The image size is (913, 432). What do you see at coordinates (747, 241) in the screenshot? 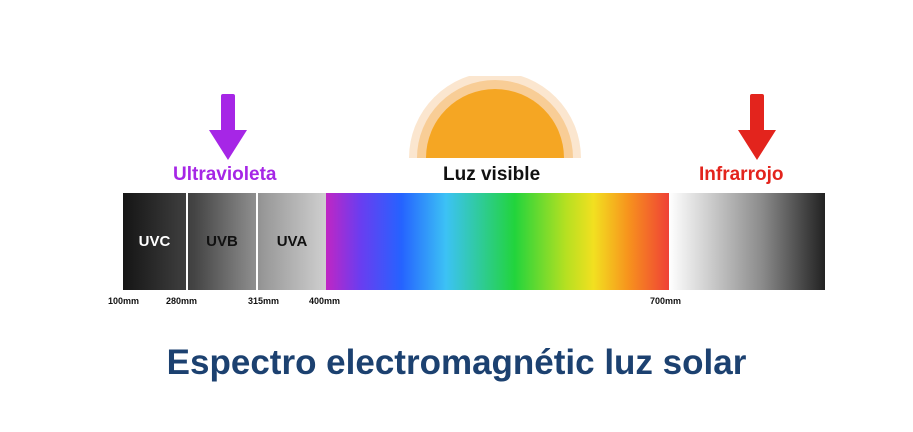
I see `infrared-band` at bounding box center [747, 241].